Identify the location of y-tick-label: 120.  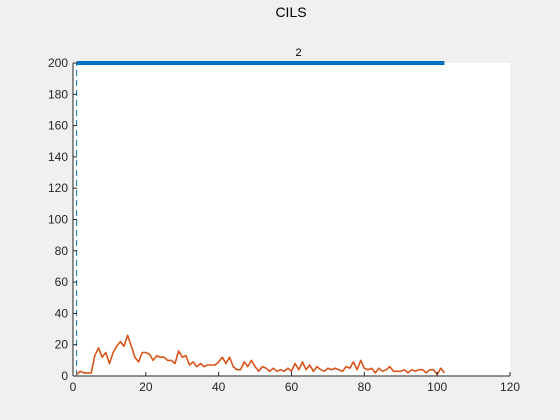
(58, 188).